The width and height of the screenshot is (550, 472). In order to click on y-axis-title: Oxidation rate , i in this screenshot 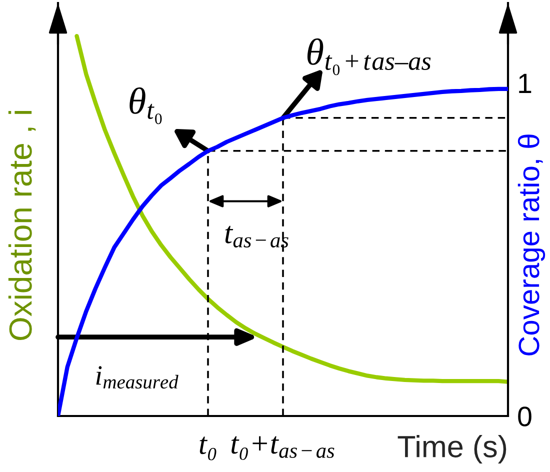, I will do `click(22, 225)`.